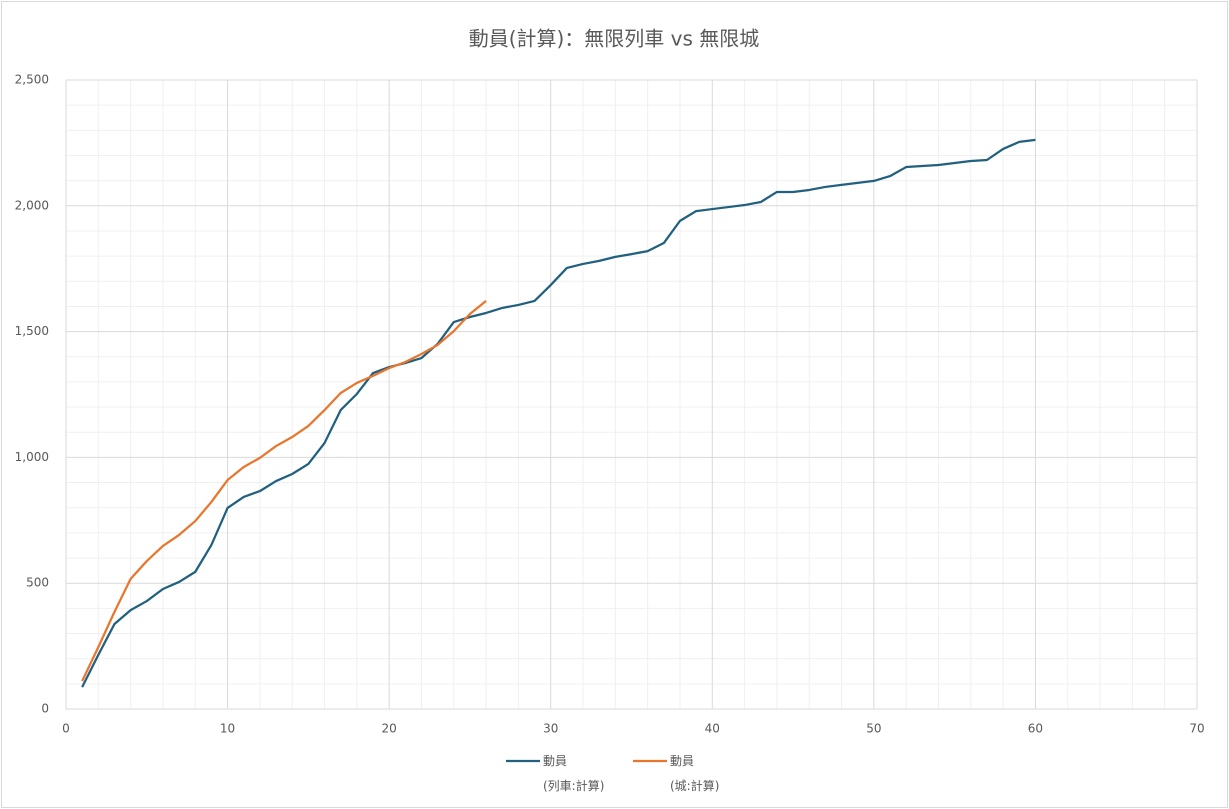 This screenshot has height=809, width=1229. Describe the element at coordinates (1035, 729) in the screenshot. I see `x-tick-label: 60` at that location.